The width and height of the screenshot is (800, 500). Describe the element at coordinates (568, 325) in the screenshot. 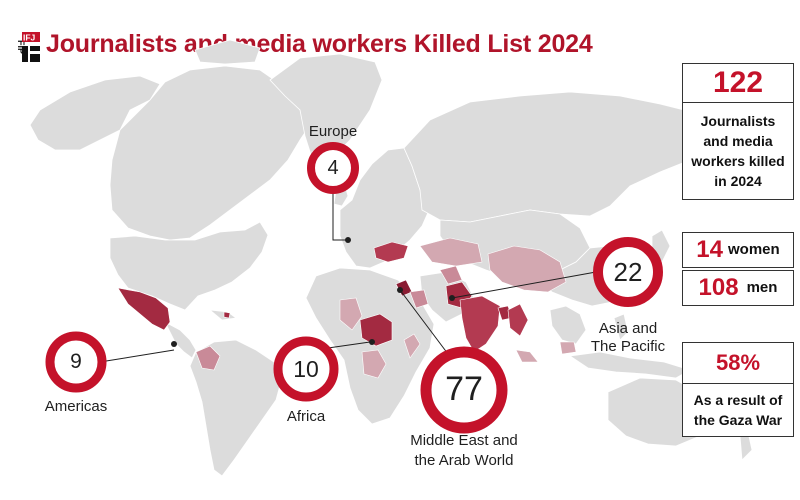

I see `land-se-asia` at that location.